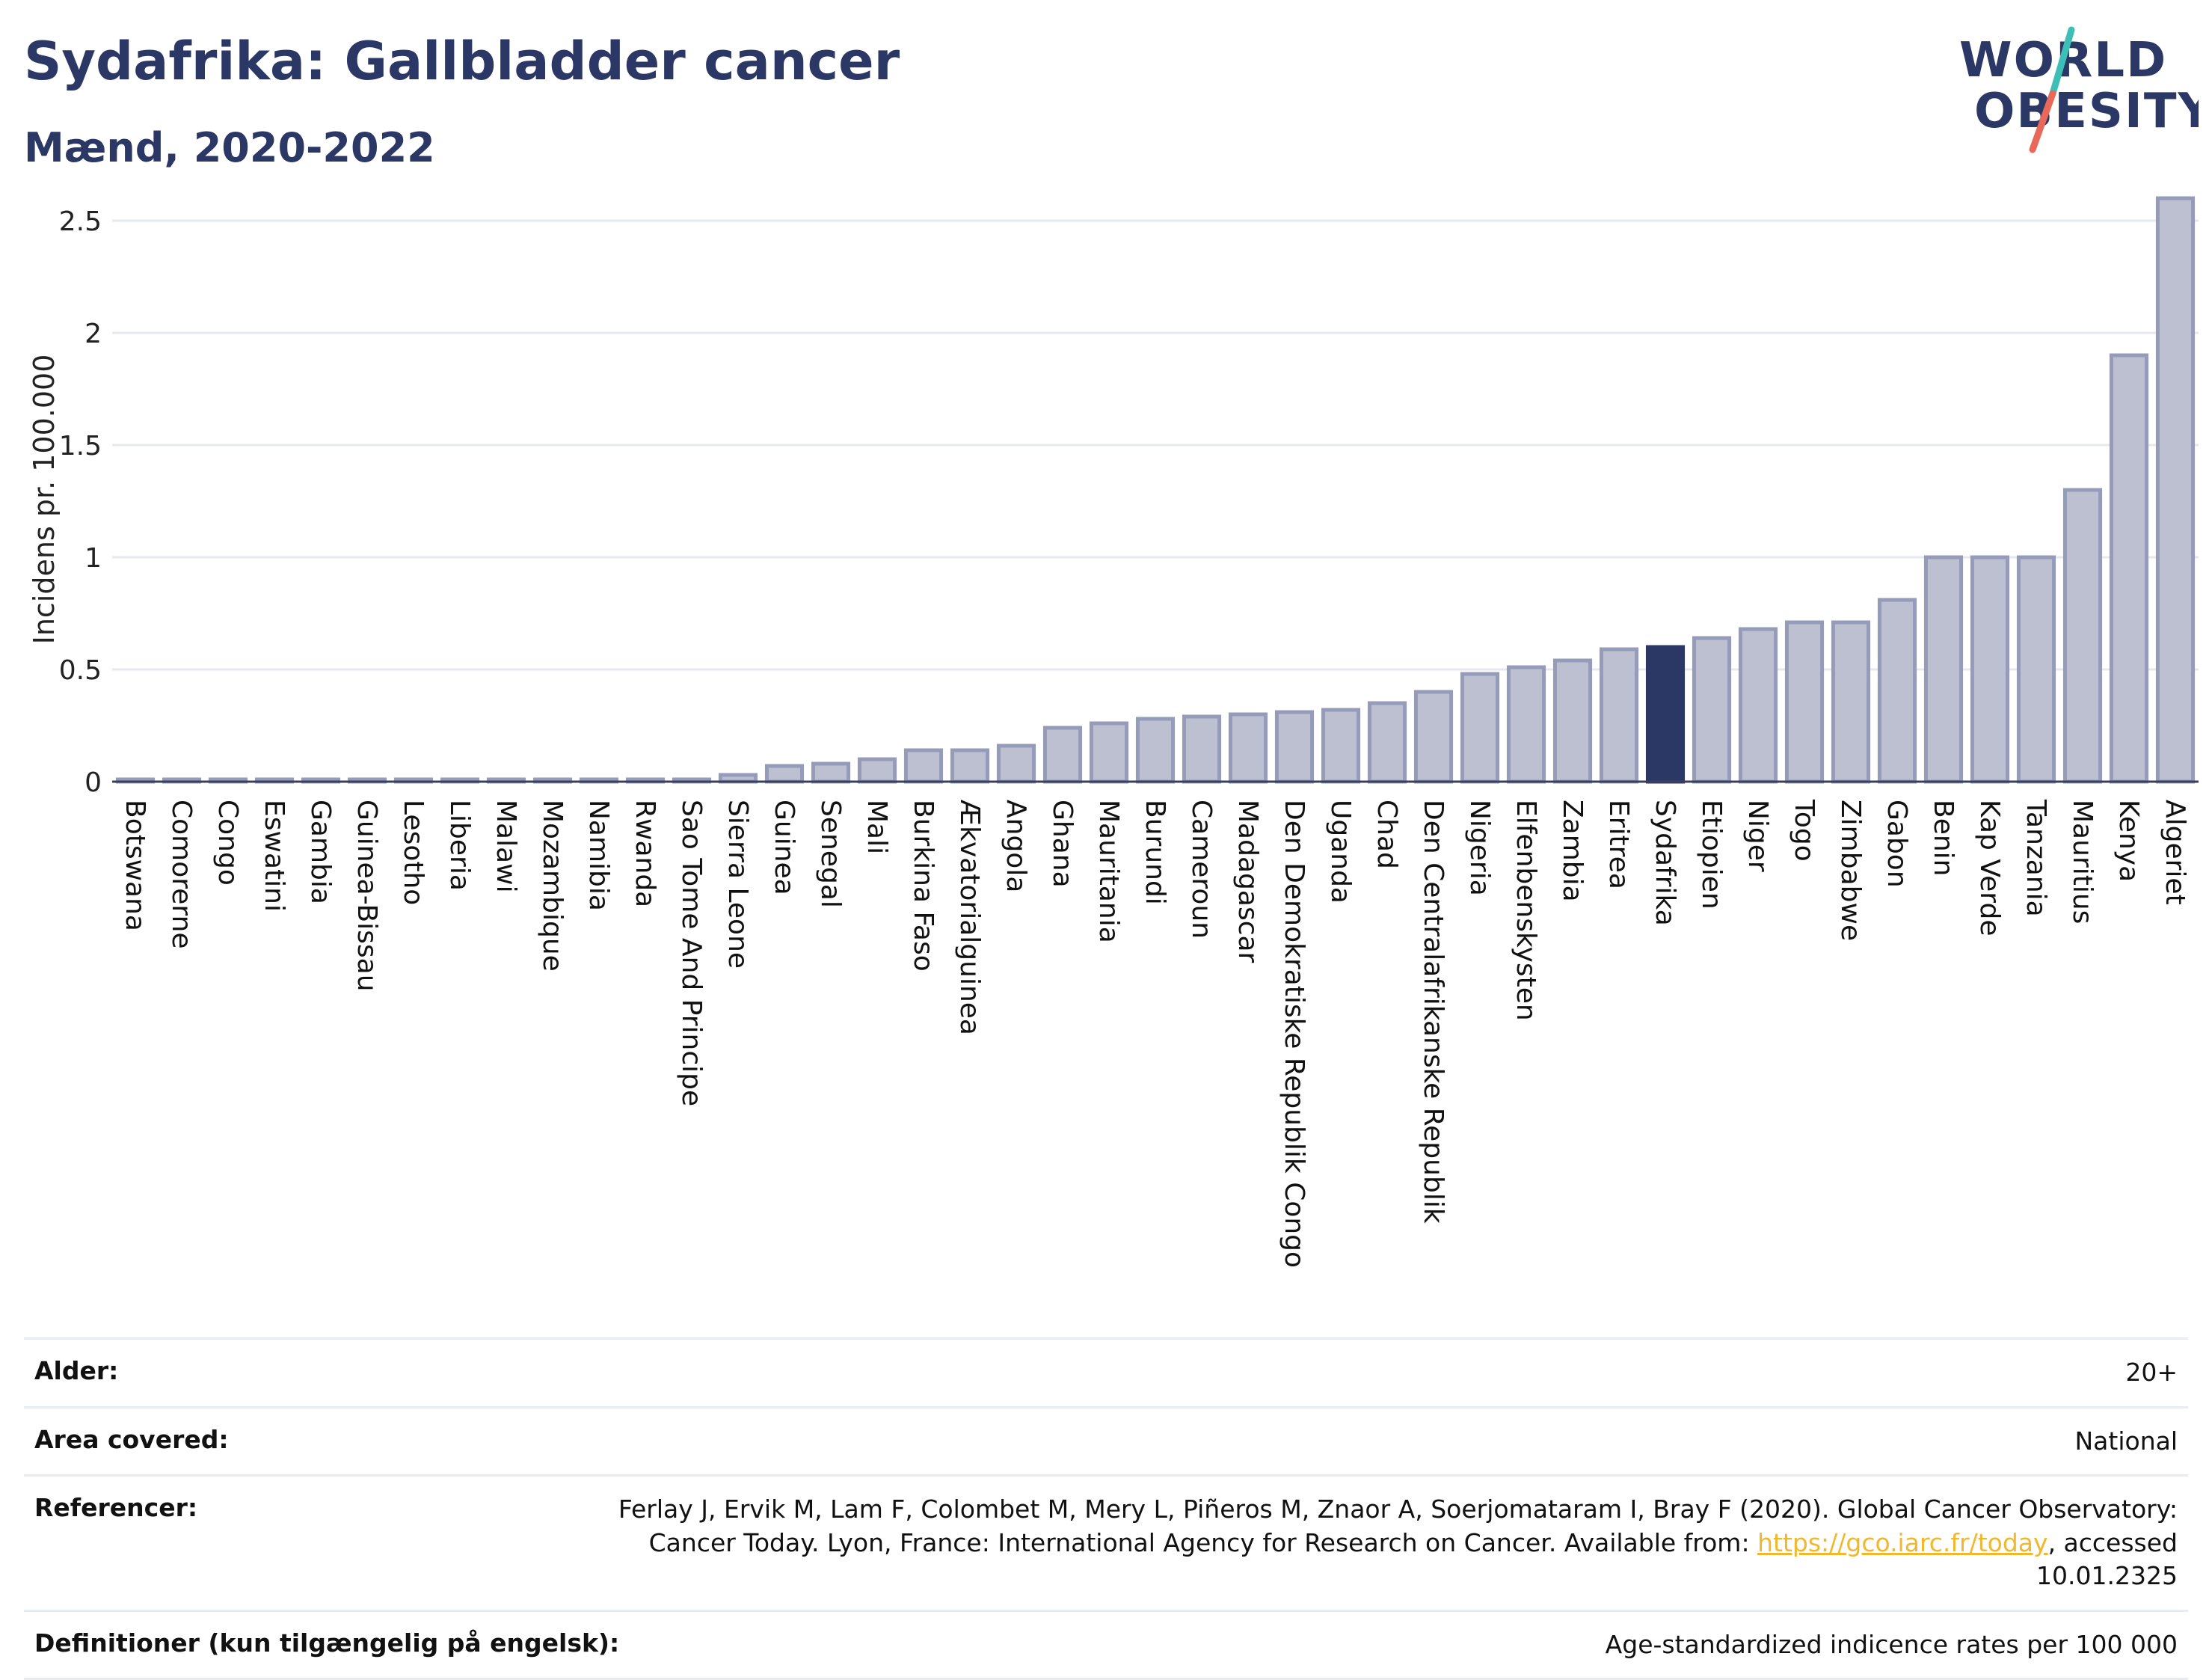  Describe the element at coordinates (506, 846) in the screenshot. I see `x-tick-label: Malawi` at that location.